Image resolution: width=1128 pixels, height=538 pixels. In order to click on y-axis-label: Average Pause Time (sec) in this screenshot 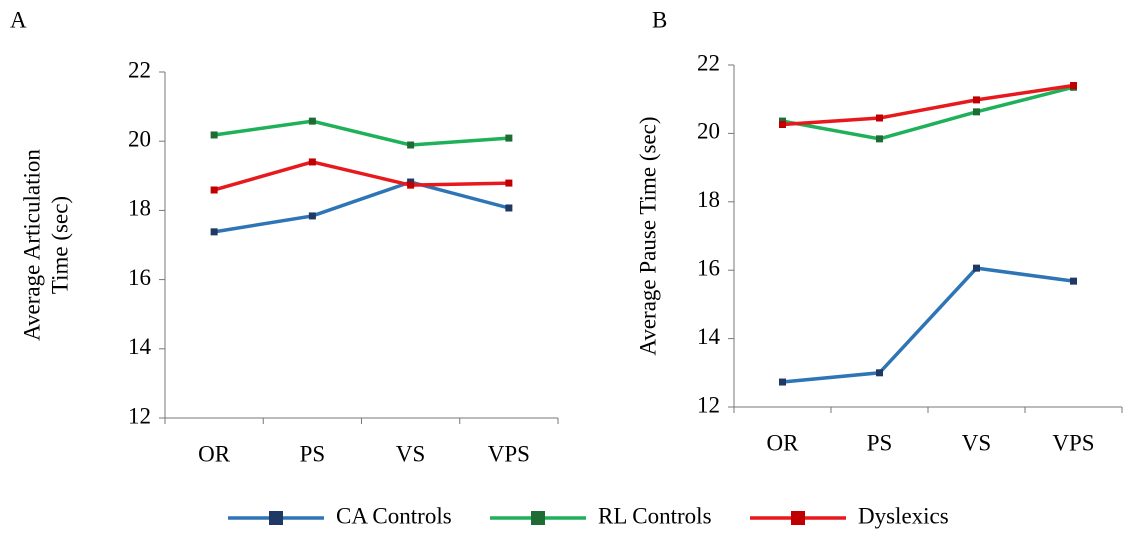, I will do `click(647, 235)`.